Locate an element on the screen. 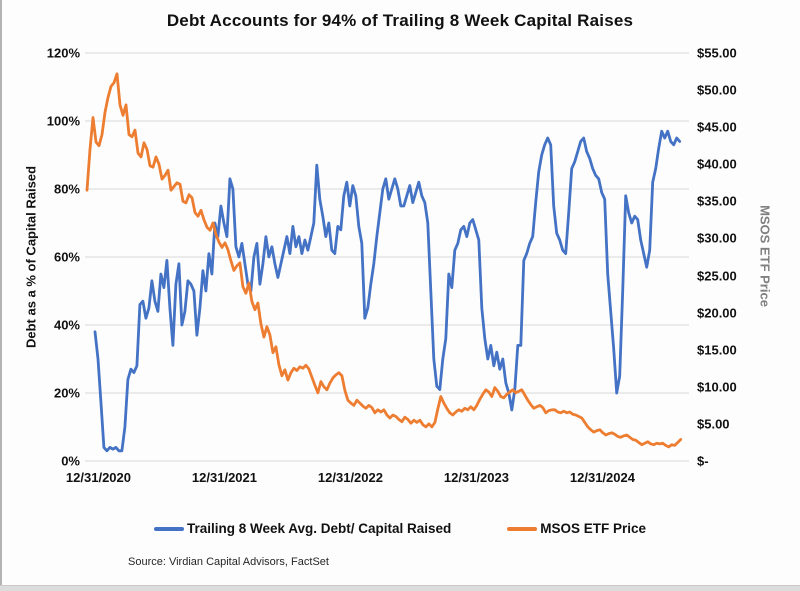 This screenshot has width=800, height=591. y-right-tick-label: $35.00 is located at coordinates (717, 201).